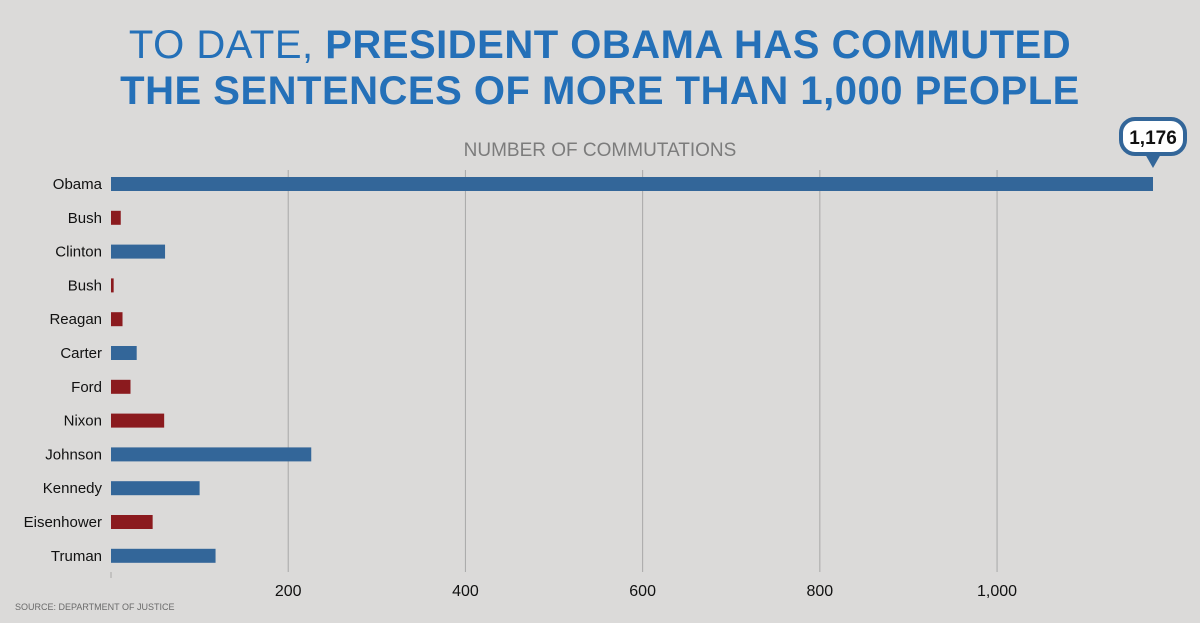 The height and width of the screenshot is (623, 1200). Describe the element at coordinates (75, 319) in the screenshot. I see `category-label: Reagan` at that location.